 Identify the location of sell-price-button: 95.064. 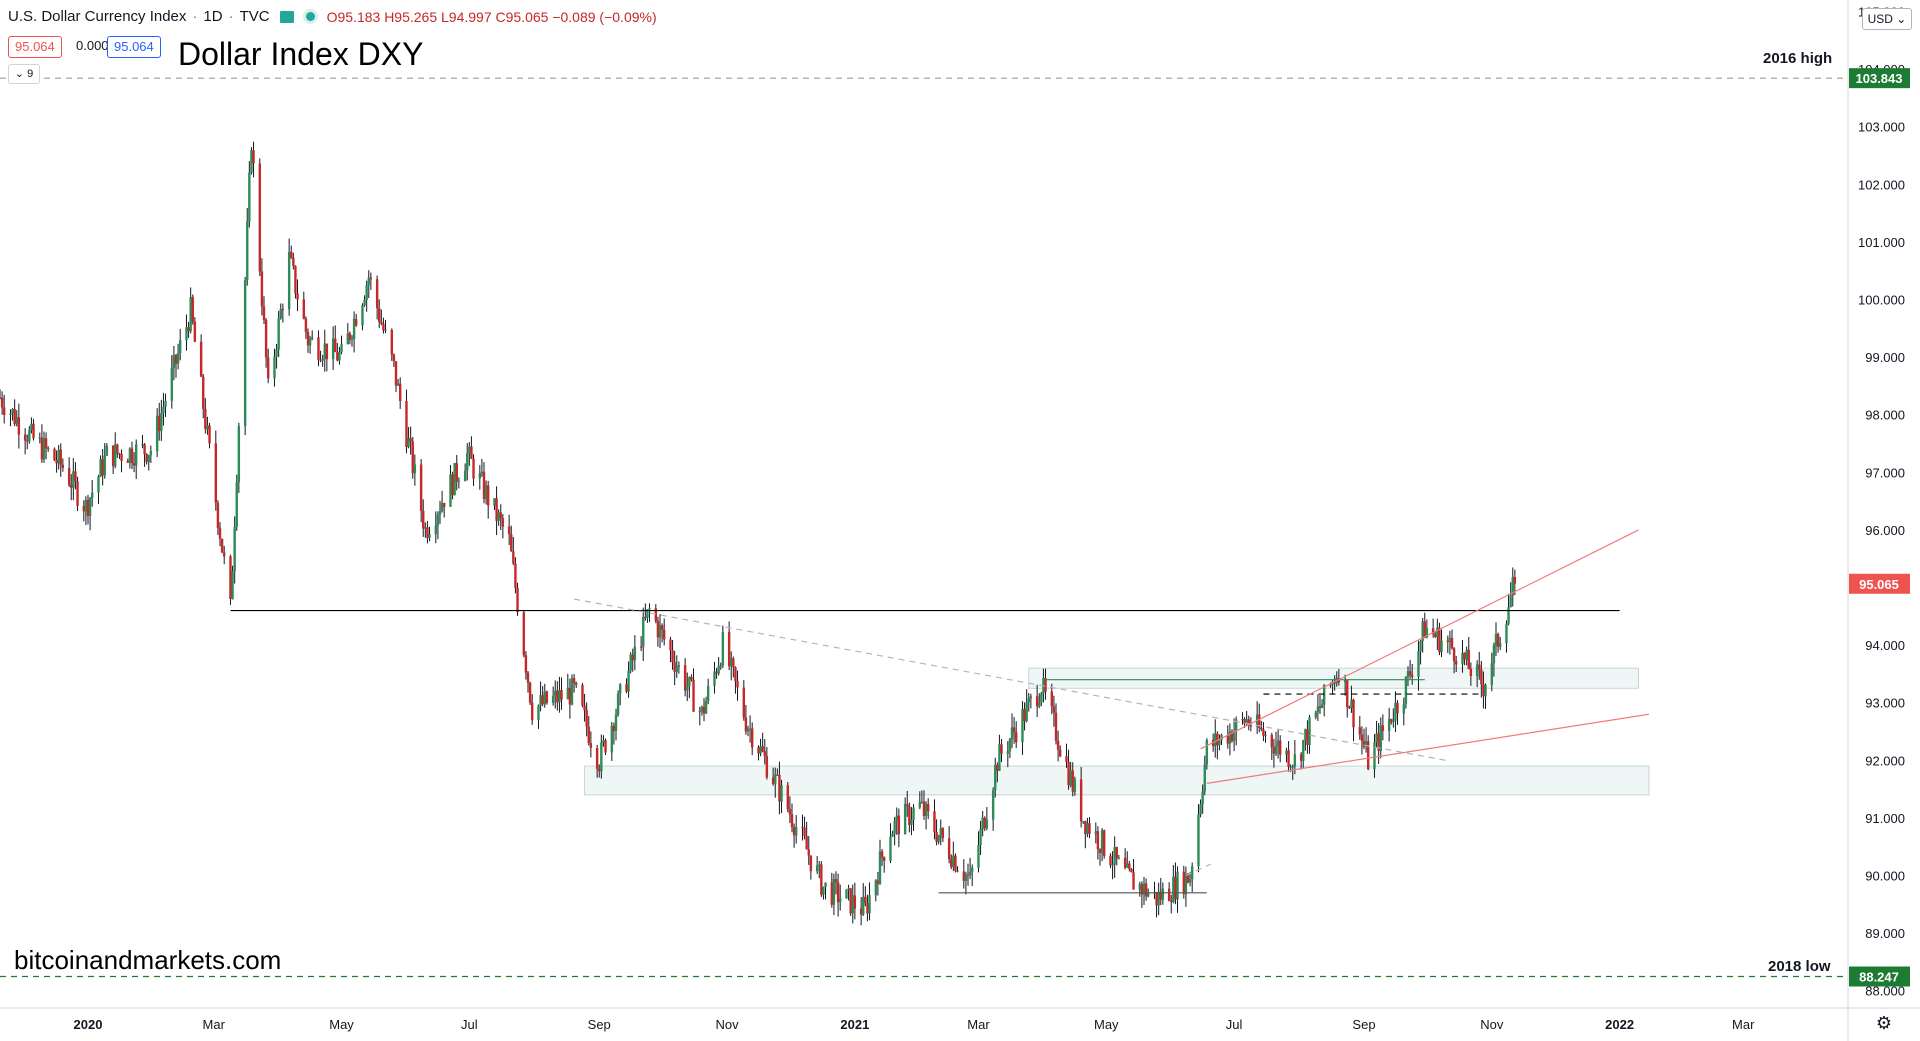
(35, 47).